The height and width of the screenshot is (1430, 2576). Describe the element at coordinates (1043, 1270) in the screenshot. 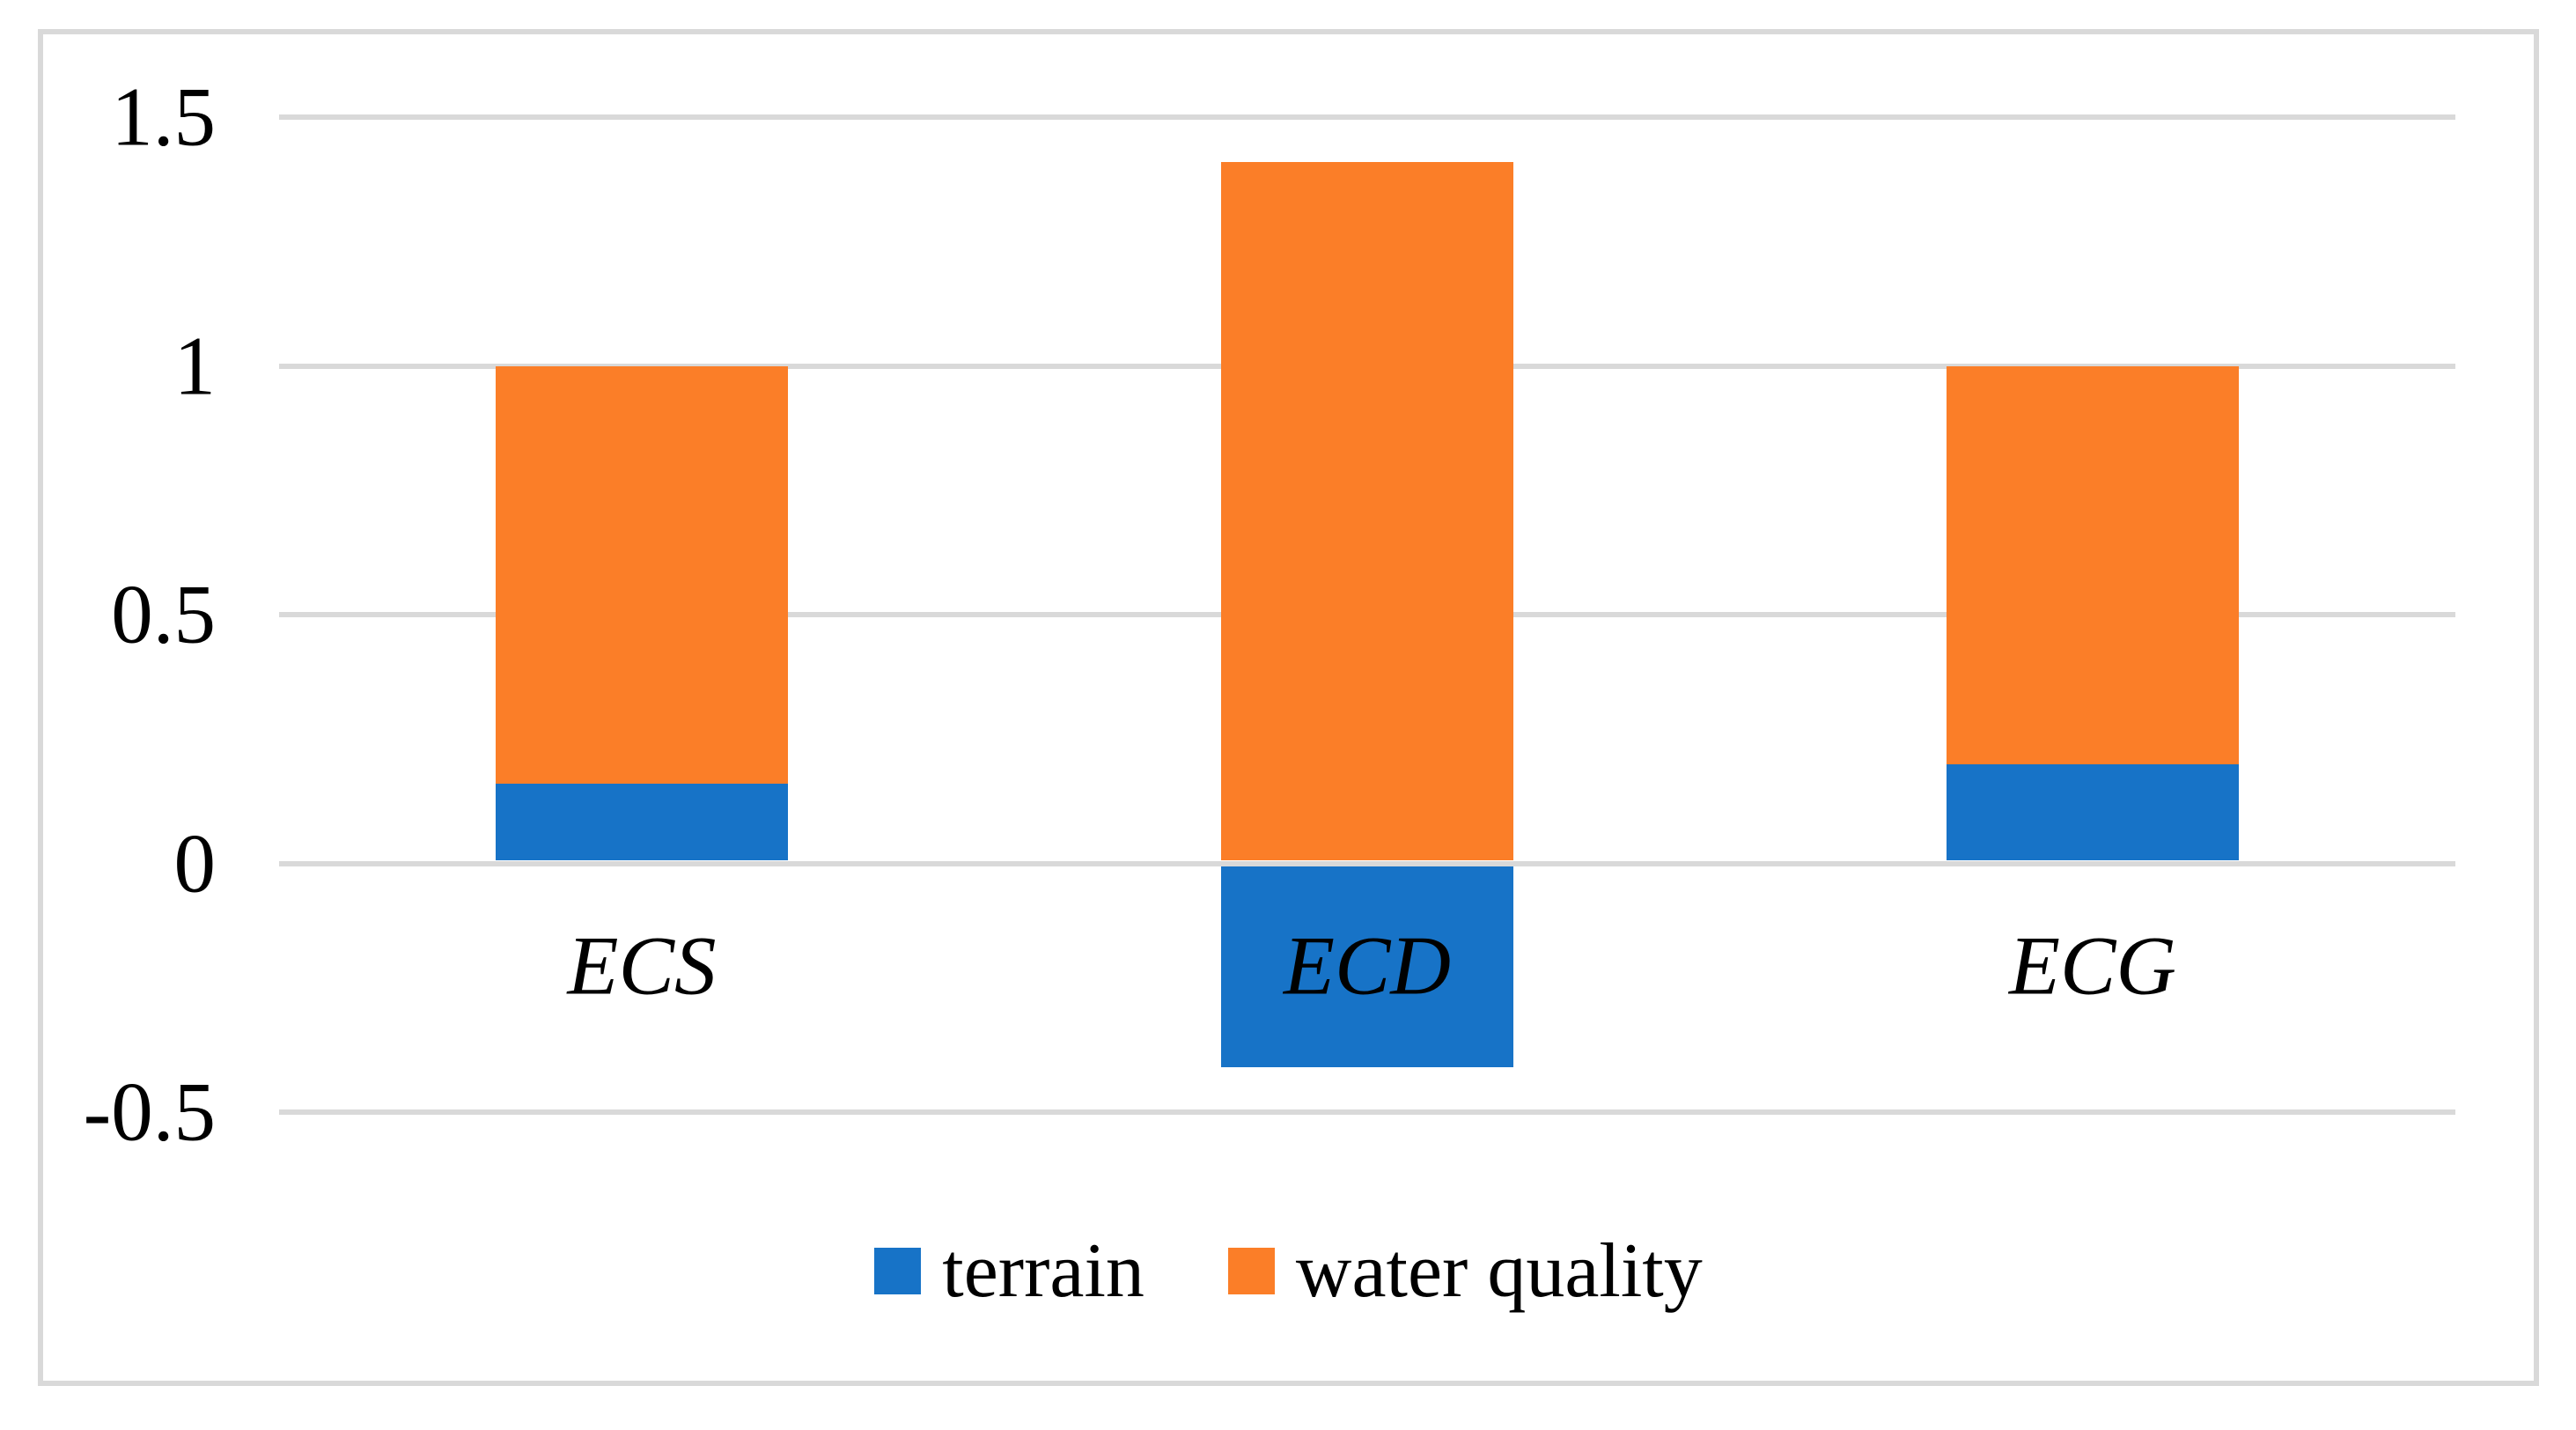

I see `legend-label-terrain: terrain` at that location.